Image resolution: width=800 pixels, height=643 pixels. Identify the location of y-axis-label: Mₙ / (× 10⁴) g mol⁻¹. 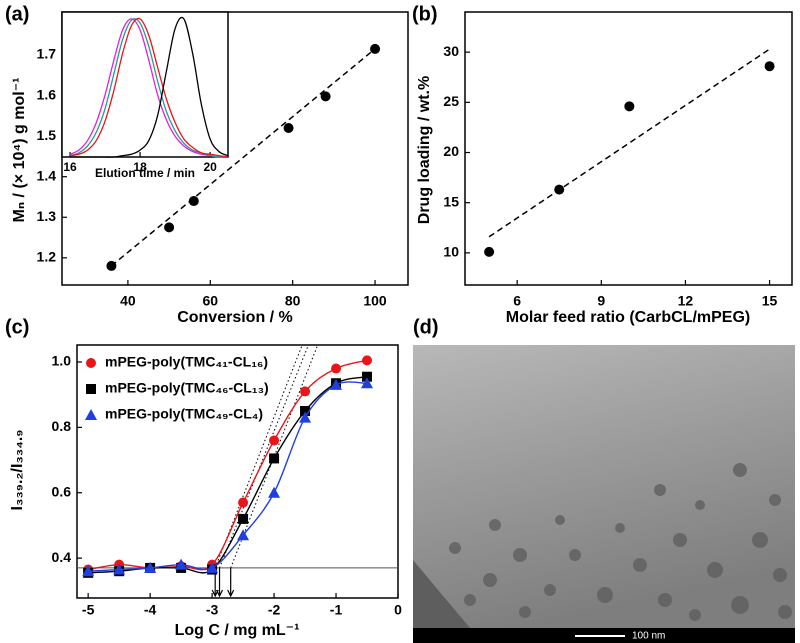
(19, 150).